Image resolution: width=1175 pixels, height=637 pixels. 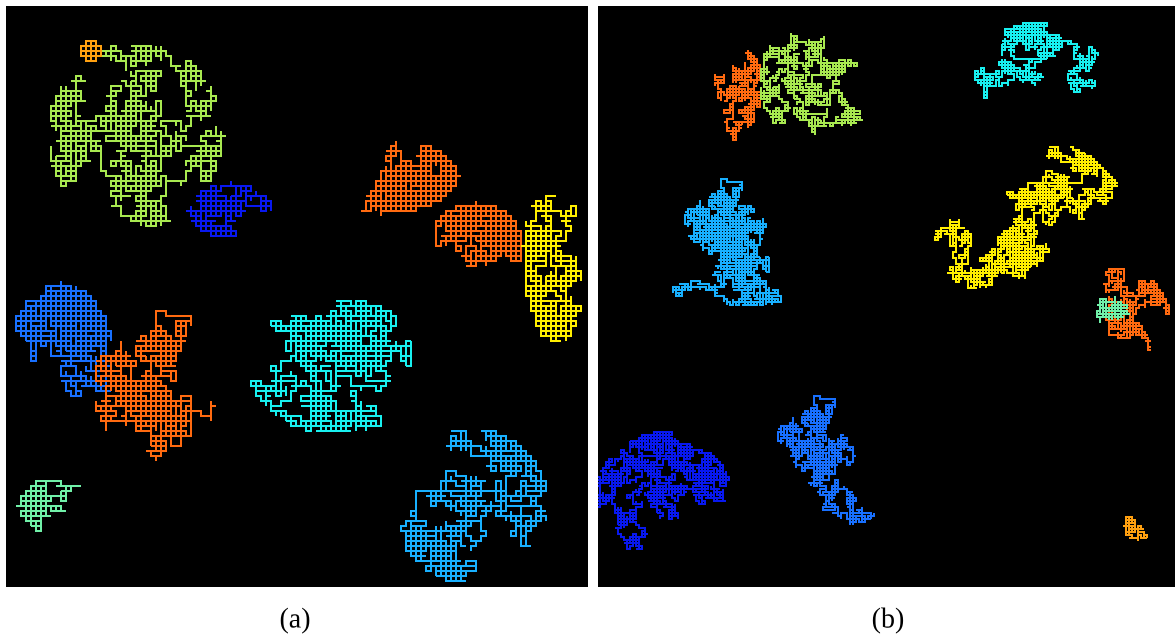 I want to click on caption: (a), so click(x=294, y=618).